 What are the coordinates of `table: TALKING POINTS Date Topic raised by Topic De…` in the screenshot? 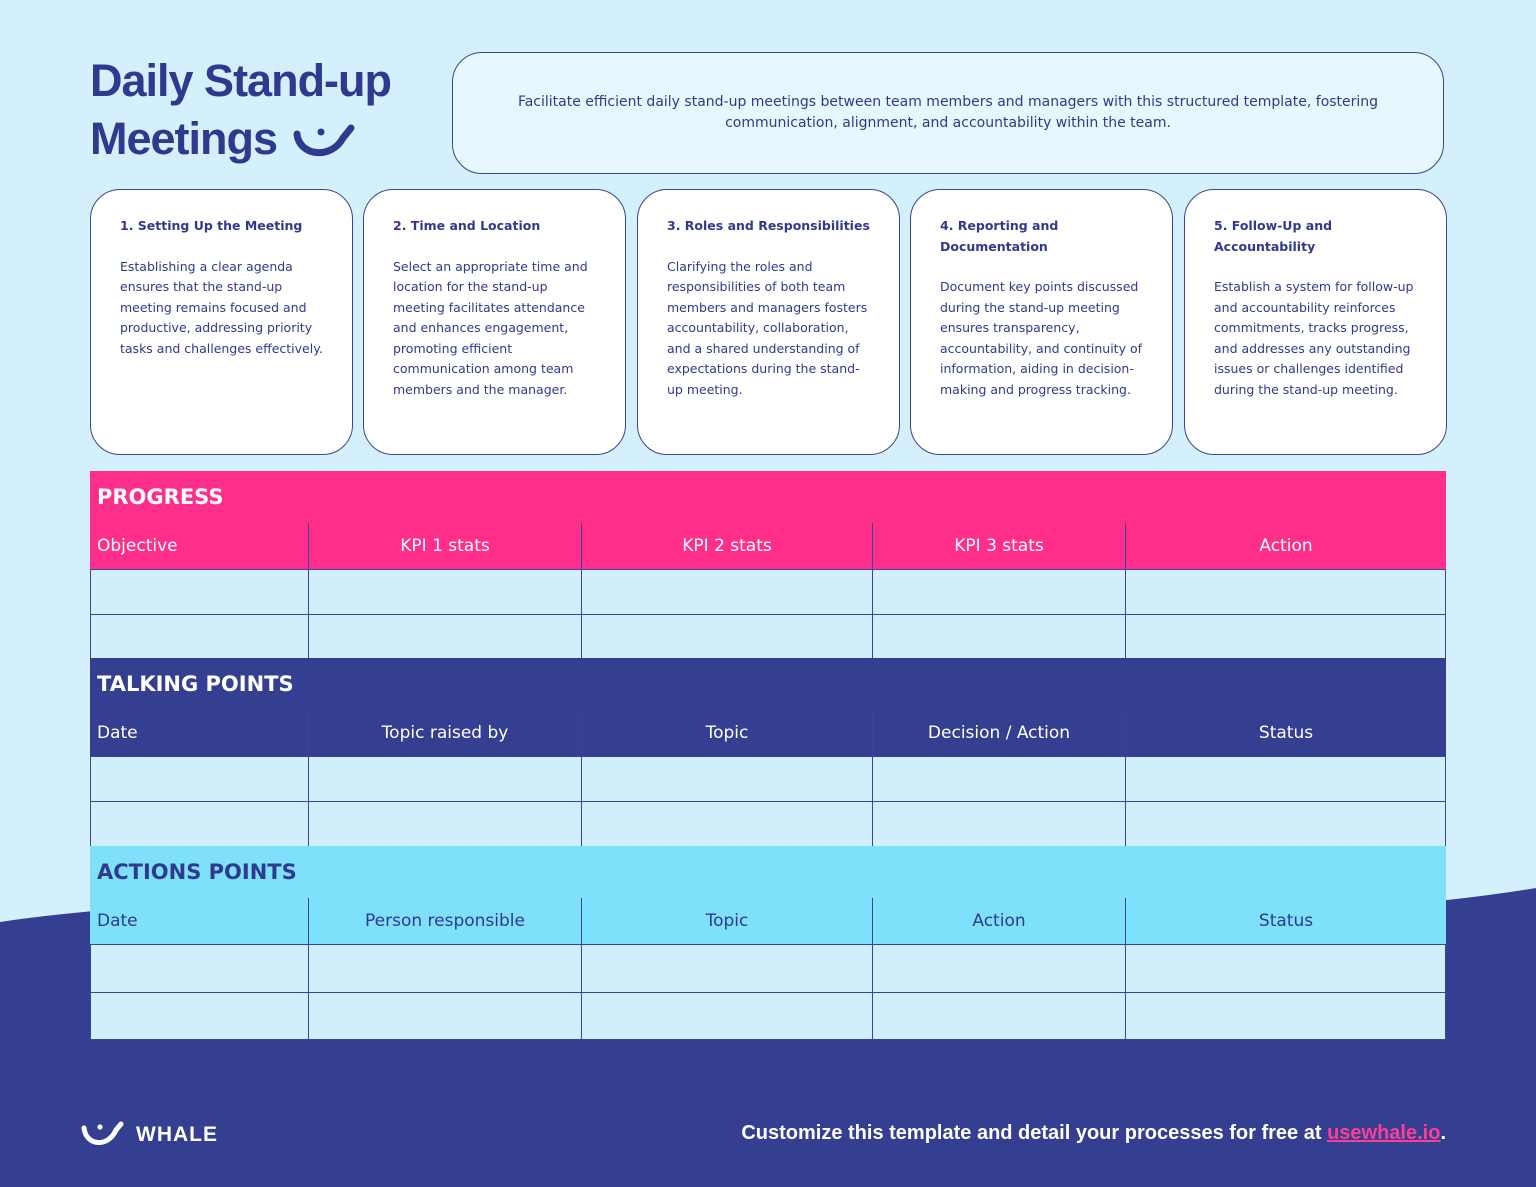 It's located at (768, 752).